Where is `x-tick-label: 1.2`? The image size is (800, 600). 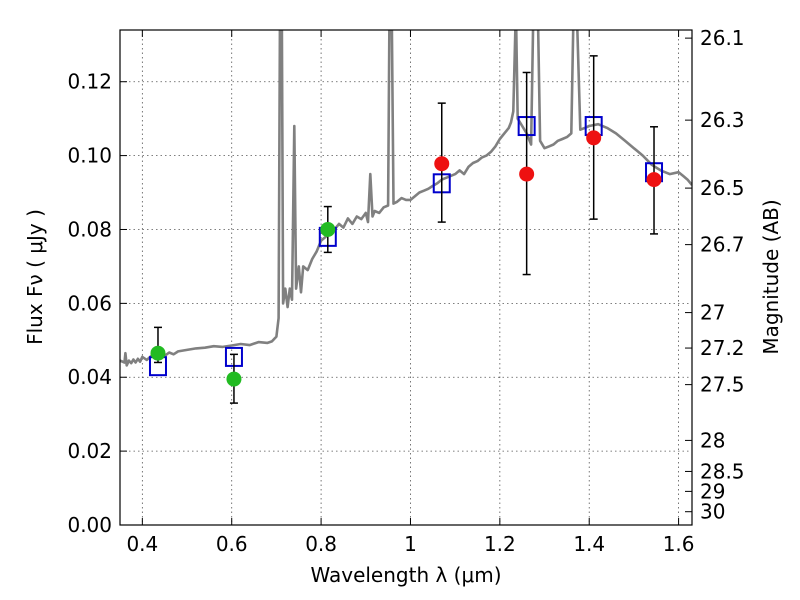
x-tick-label: 1.2 is located at coordinates (500, 544).